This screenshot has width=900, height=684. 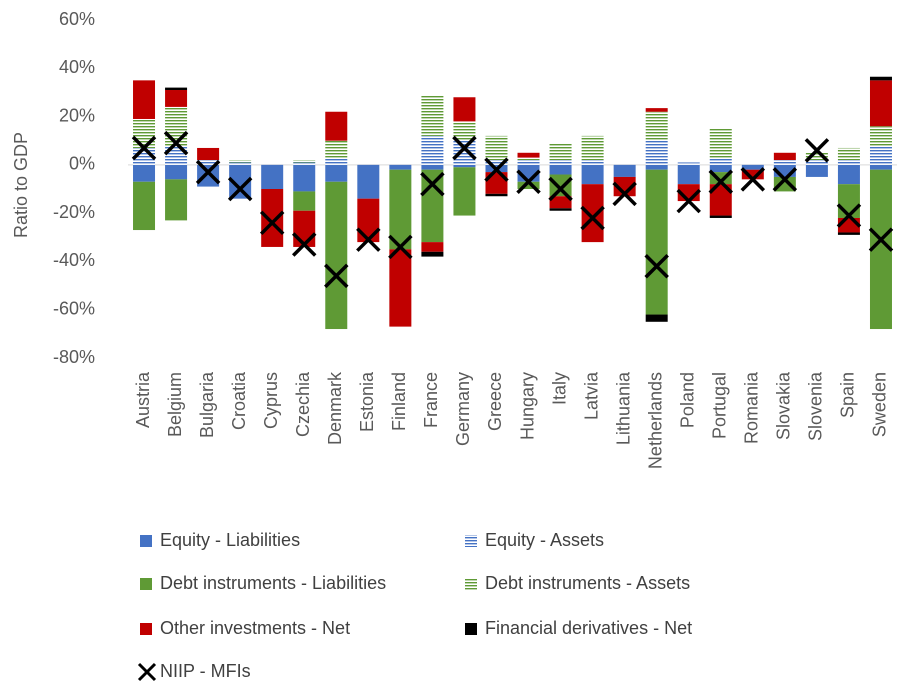 What do you see at coordinates (74, 308) in the screenshot?
I see `y-tick-label: -60%` at bounding box center [74, 308].